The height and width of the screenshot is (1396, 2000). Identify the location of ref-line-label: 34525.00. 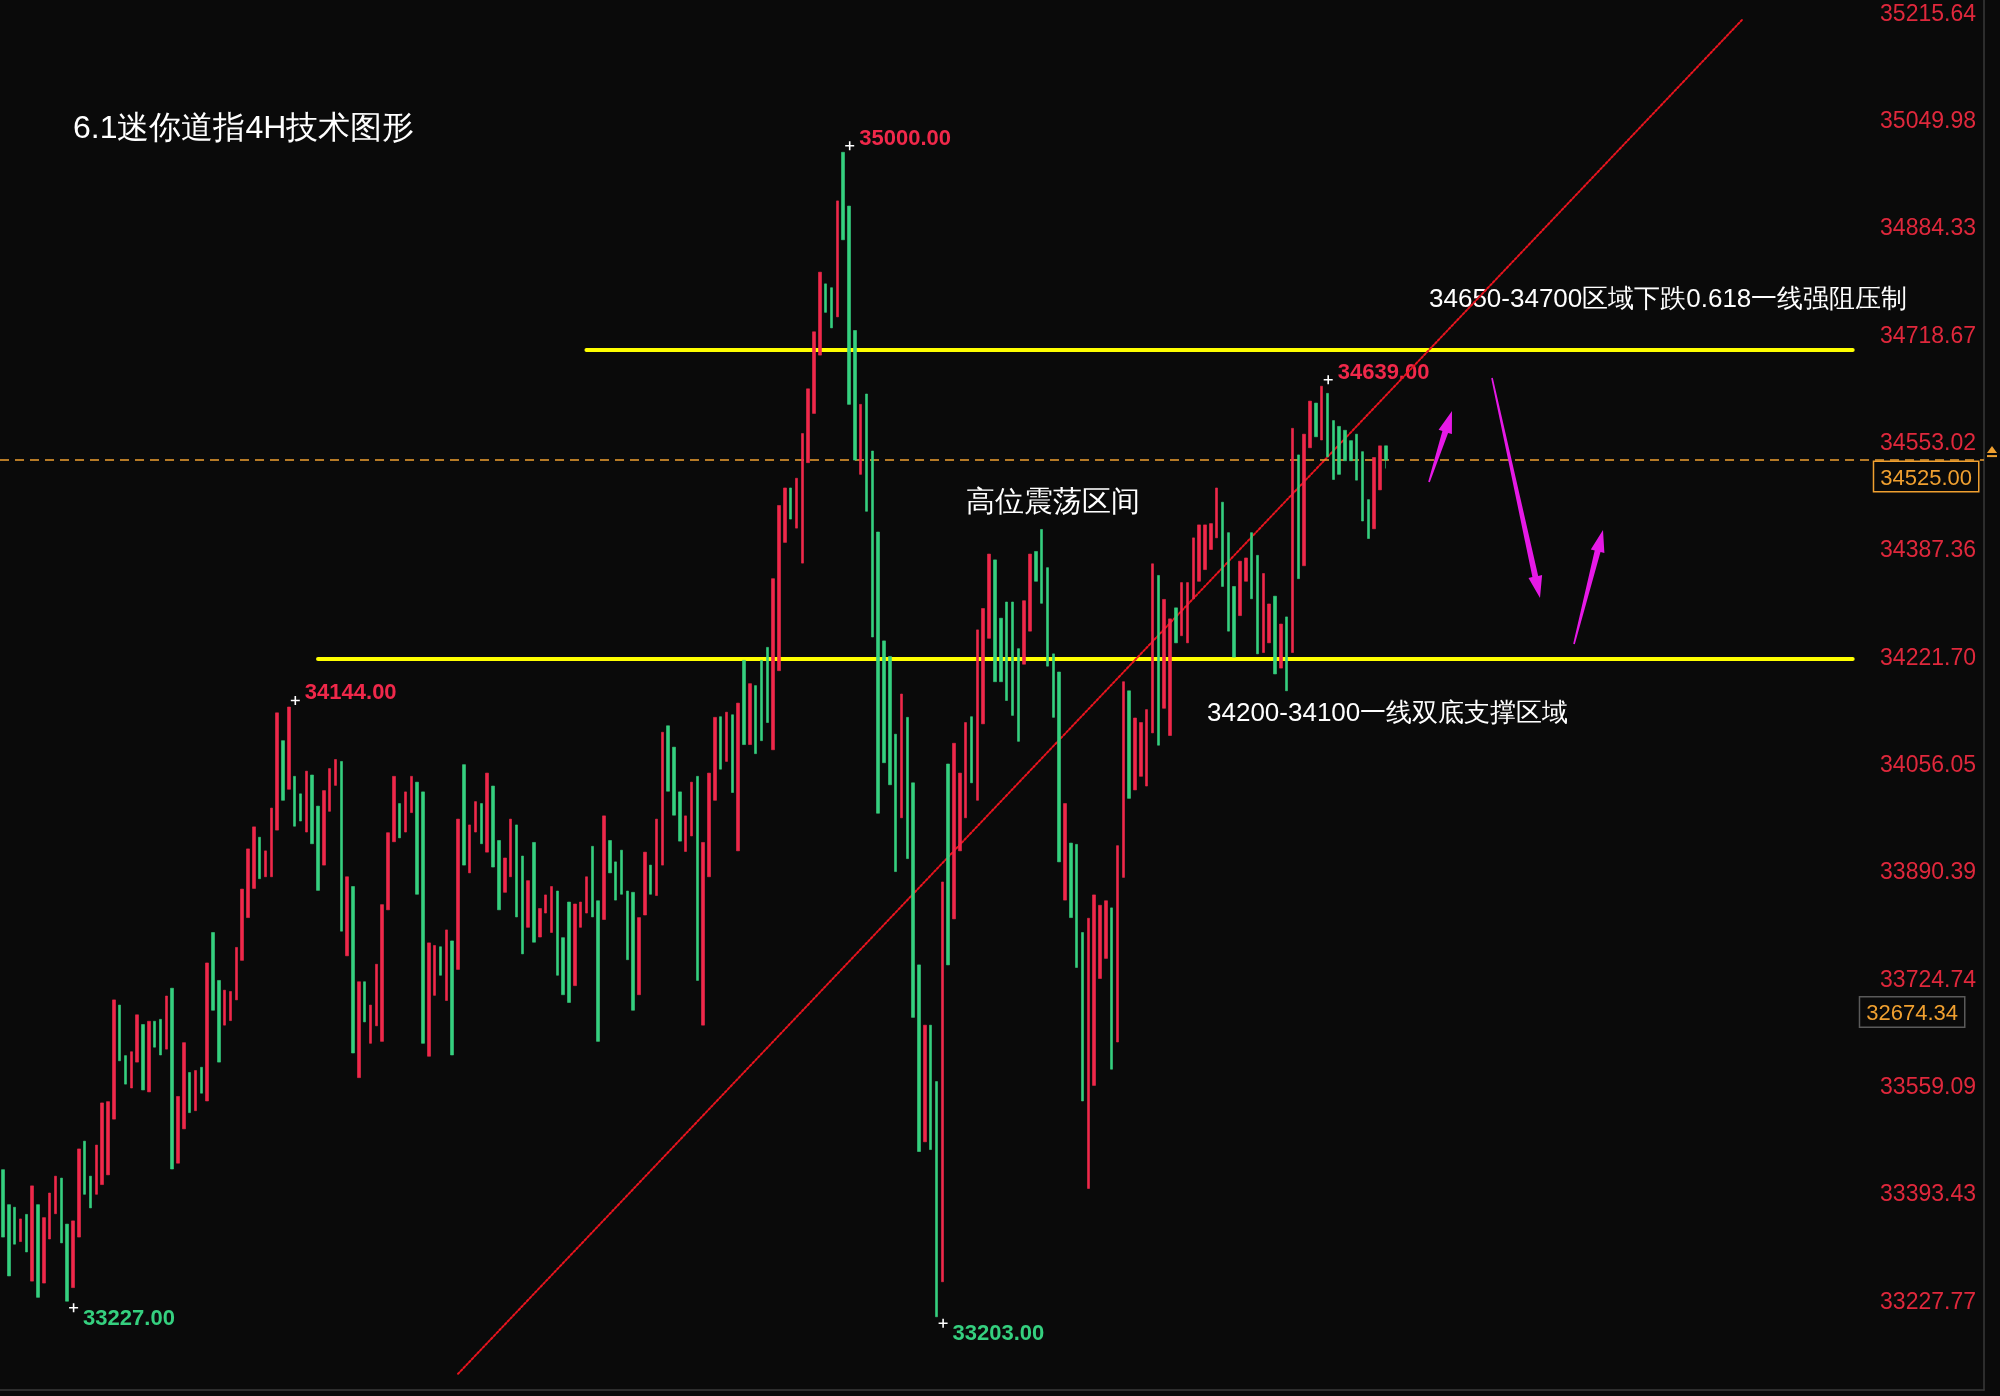
(1926, 477).